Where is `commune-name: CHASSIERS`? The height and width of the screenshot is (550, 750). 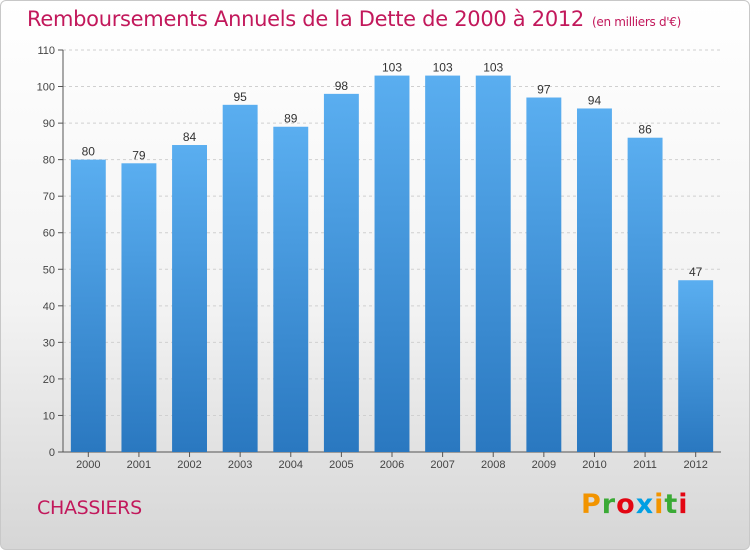 commune-name: CHASSIERS is located at coordinates (89, 508).